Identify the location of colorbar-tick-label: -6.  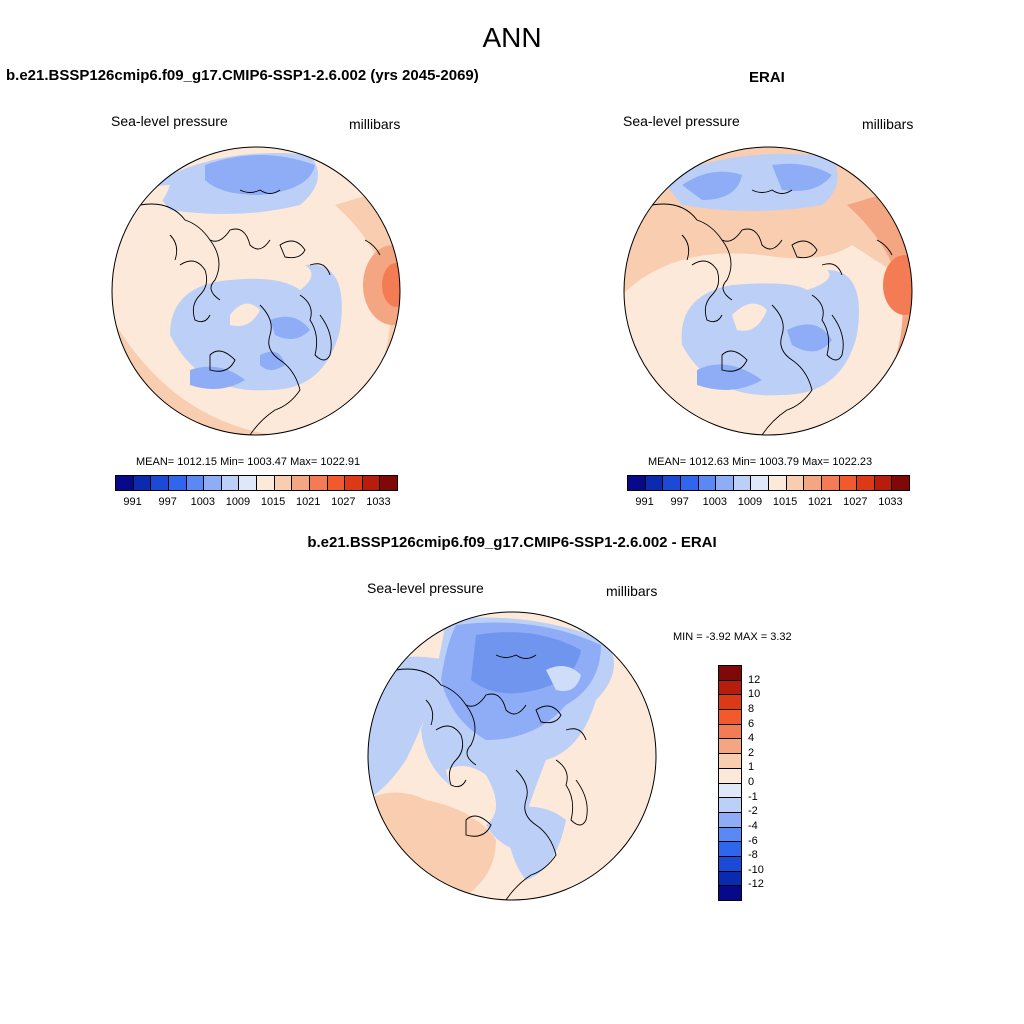
(753, 840).